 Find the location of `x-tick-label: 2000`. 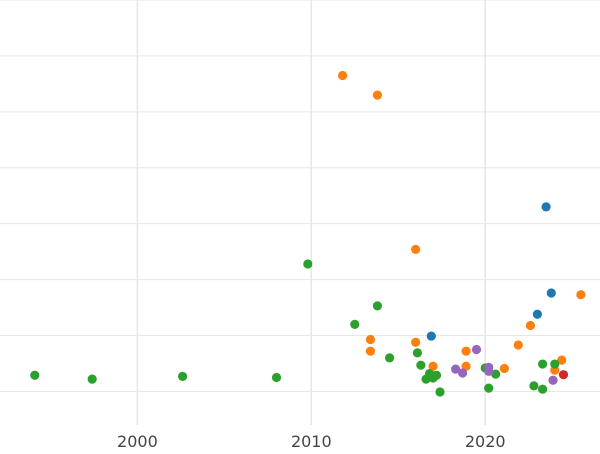

x-tick-label: 2000 is located at coordinates (137, 441).